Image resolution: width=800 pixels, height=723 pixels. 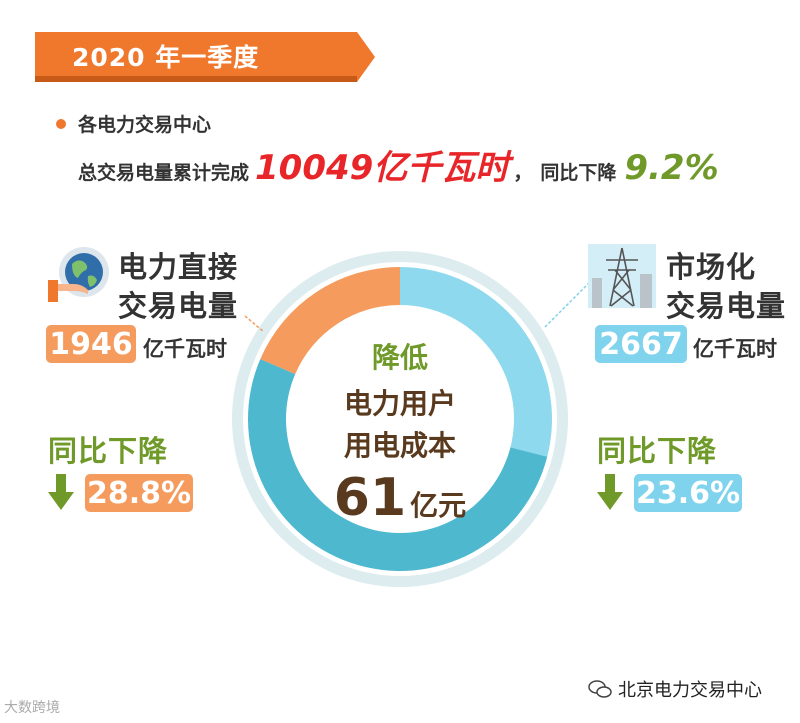 I want to click on bullet-dot, so click(x=61, y=124).